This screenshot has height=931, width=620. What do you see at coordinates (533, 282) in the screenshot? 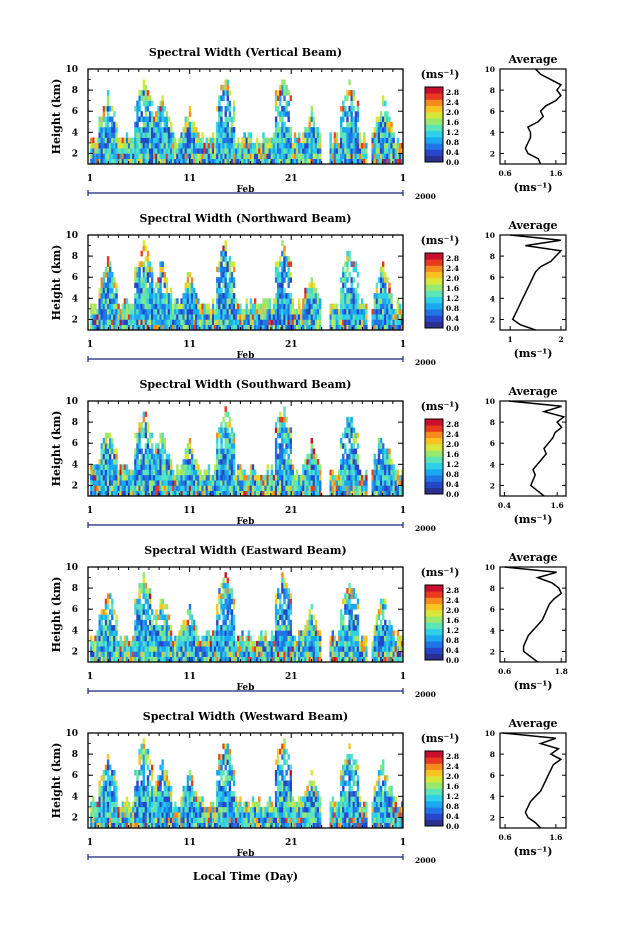
I see `profile-frame` at bounding box center [533, 282].